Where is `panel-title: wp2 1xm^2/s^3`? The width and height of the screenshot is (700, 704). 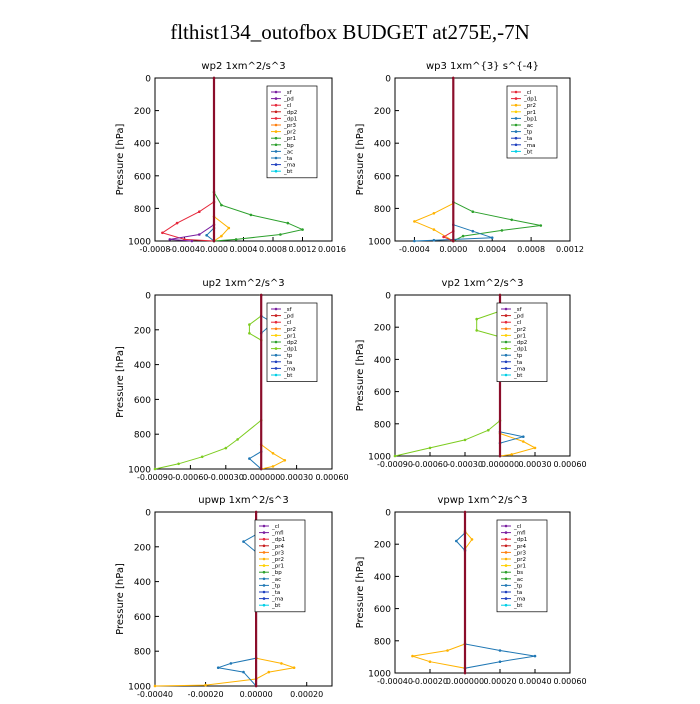
panel-title: wp2 1xm^2/s^3 is located at coordinates (243, 66).